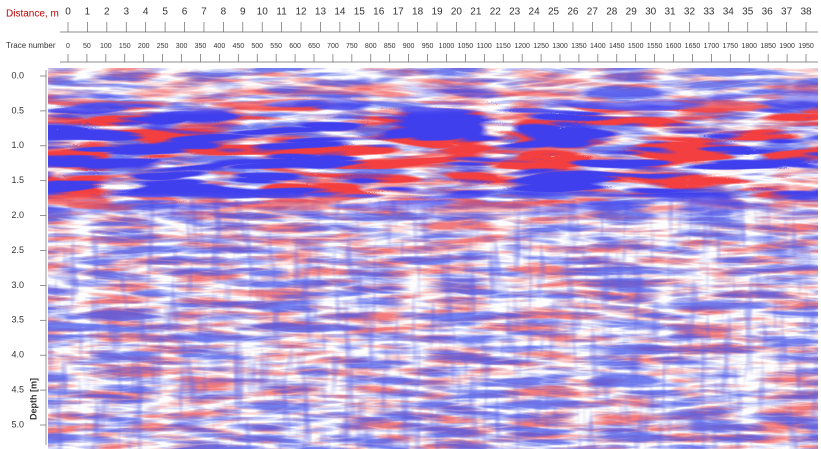 This screenshot has width=821, height=449. What do you see at coordinates (515, 12) in the screenshot?
I see `x-tick-label: 23` at bounding box center [515, 12].